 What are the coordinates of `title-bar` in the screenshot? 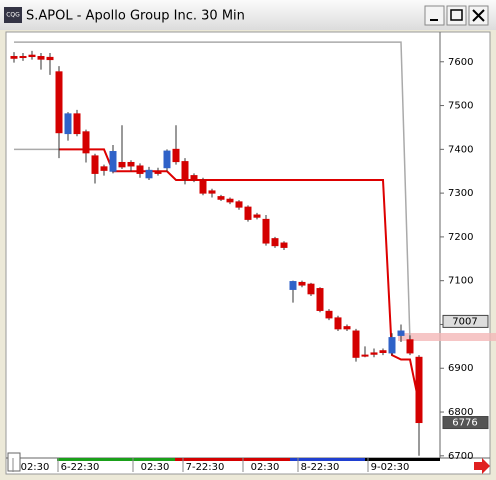 It's located at (248, 15).